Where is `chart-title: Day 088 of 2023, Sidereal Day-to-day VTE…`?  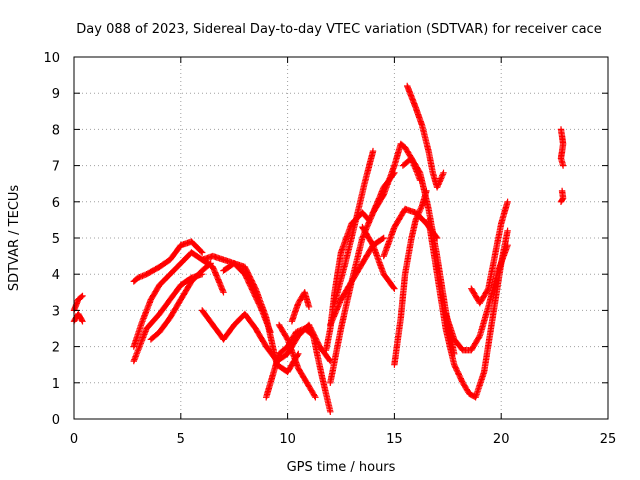 chart-title: Day 088 of 2023, Sidereal Day-to-day VTE… is located at coordinates (338, 29).